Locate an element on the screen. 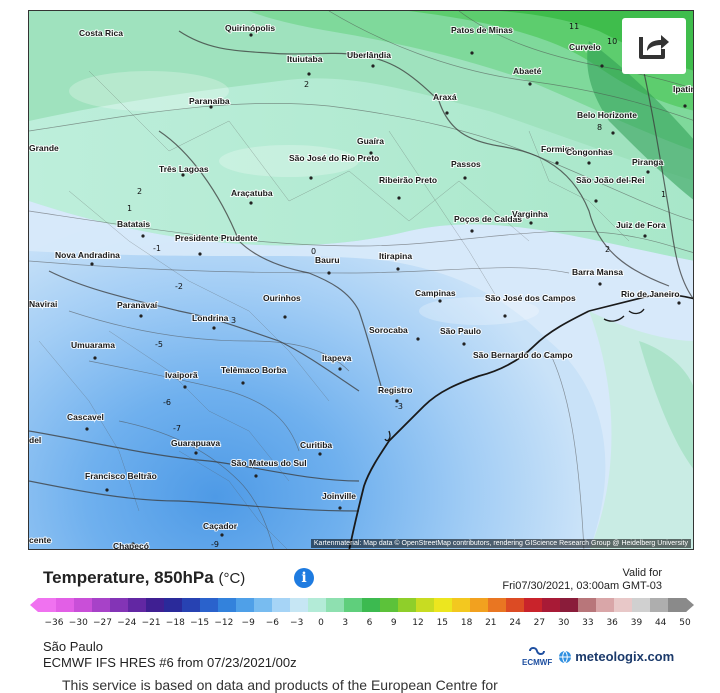 The image size is (720, 693). city-label: Guarapuava is located at coordinates (195, 443).